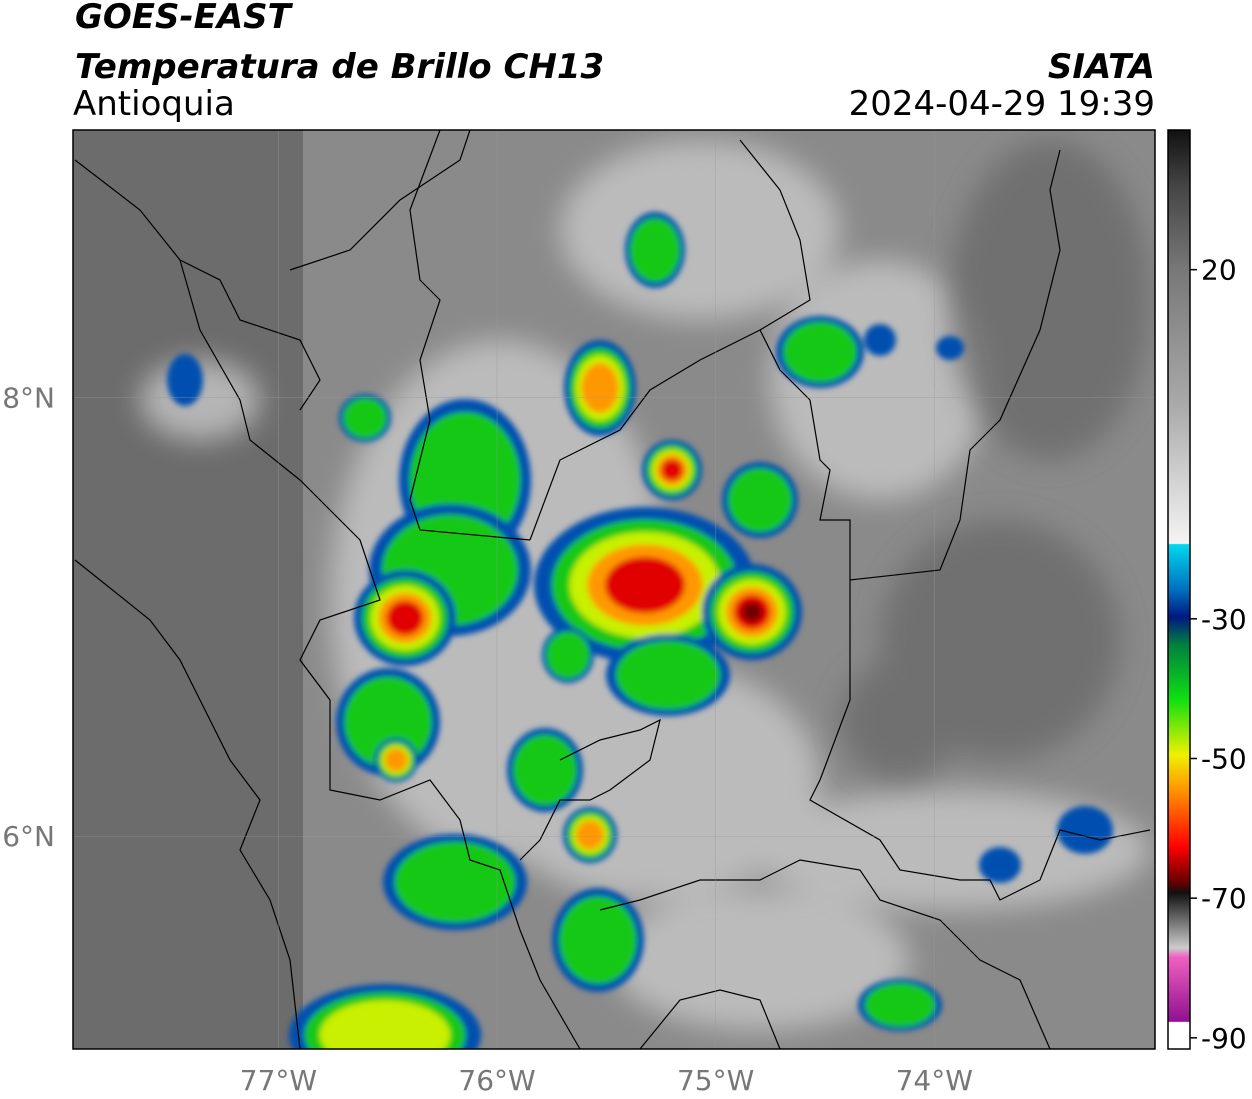 Image resolution: width=1252 pixels, height=1099 pixels. Describe the element at coordinates (1224, 898) in the screenshot. I see `colorbar-tick-label: -70` at that location.